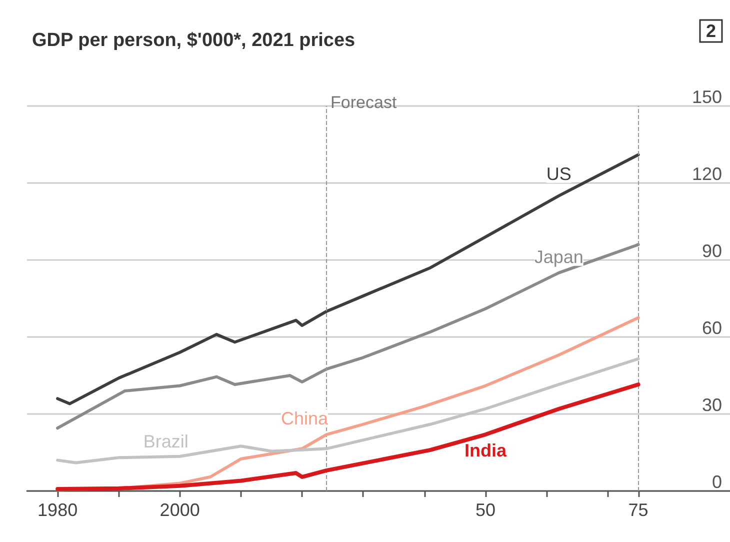  Describe the element at coordinates (559, 256) in the screenshot. I see `series-label: Japan` at that location.